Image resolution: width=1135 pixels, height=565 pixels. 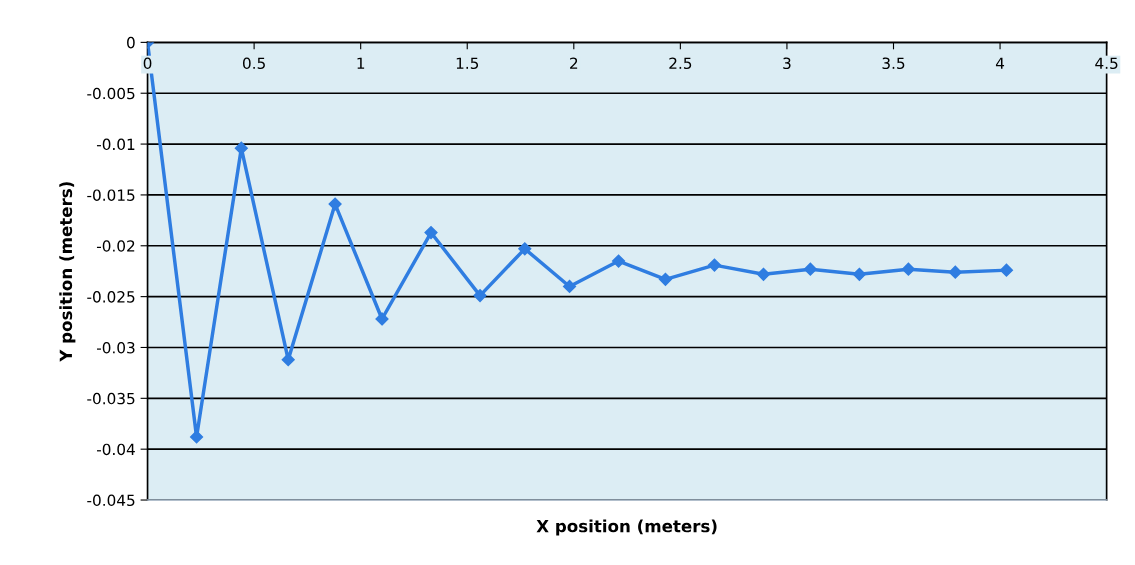 I want to click on x-tick-label: 2, so click(x=574, y=63).